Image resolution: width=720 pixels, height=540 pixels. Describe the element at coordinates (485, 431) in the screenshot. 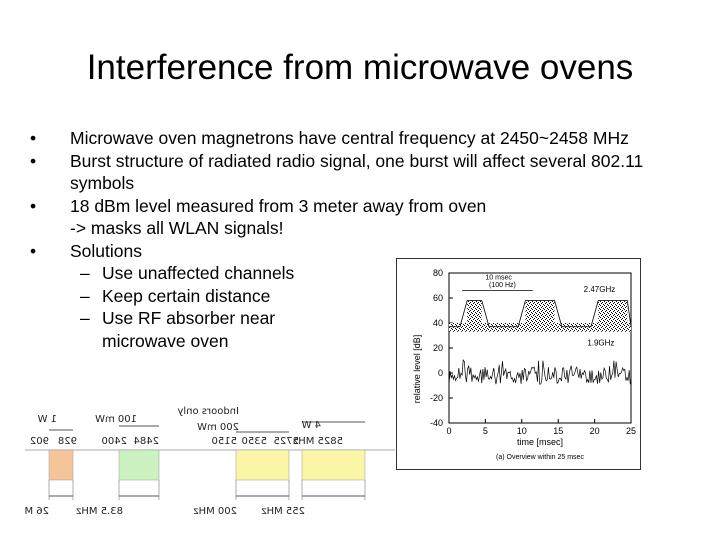

I see `x-tick-label: 5` at that location.